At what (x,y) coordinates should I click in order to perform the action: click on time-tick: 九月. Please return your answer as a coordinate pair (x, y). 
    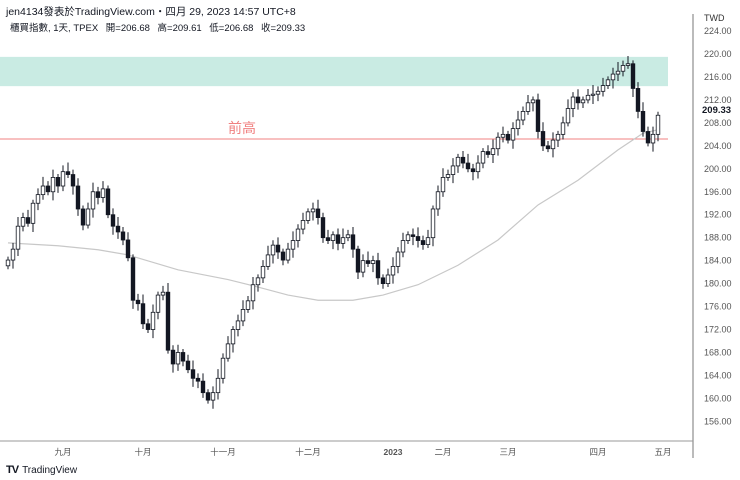
    Looking at the image, I should click on (62, 452).